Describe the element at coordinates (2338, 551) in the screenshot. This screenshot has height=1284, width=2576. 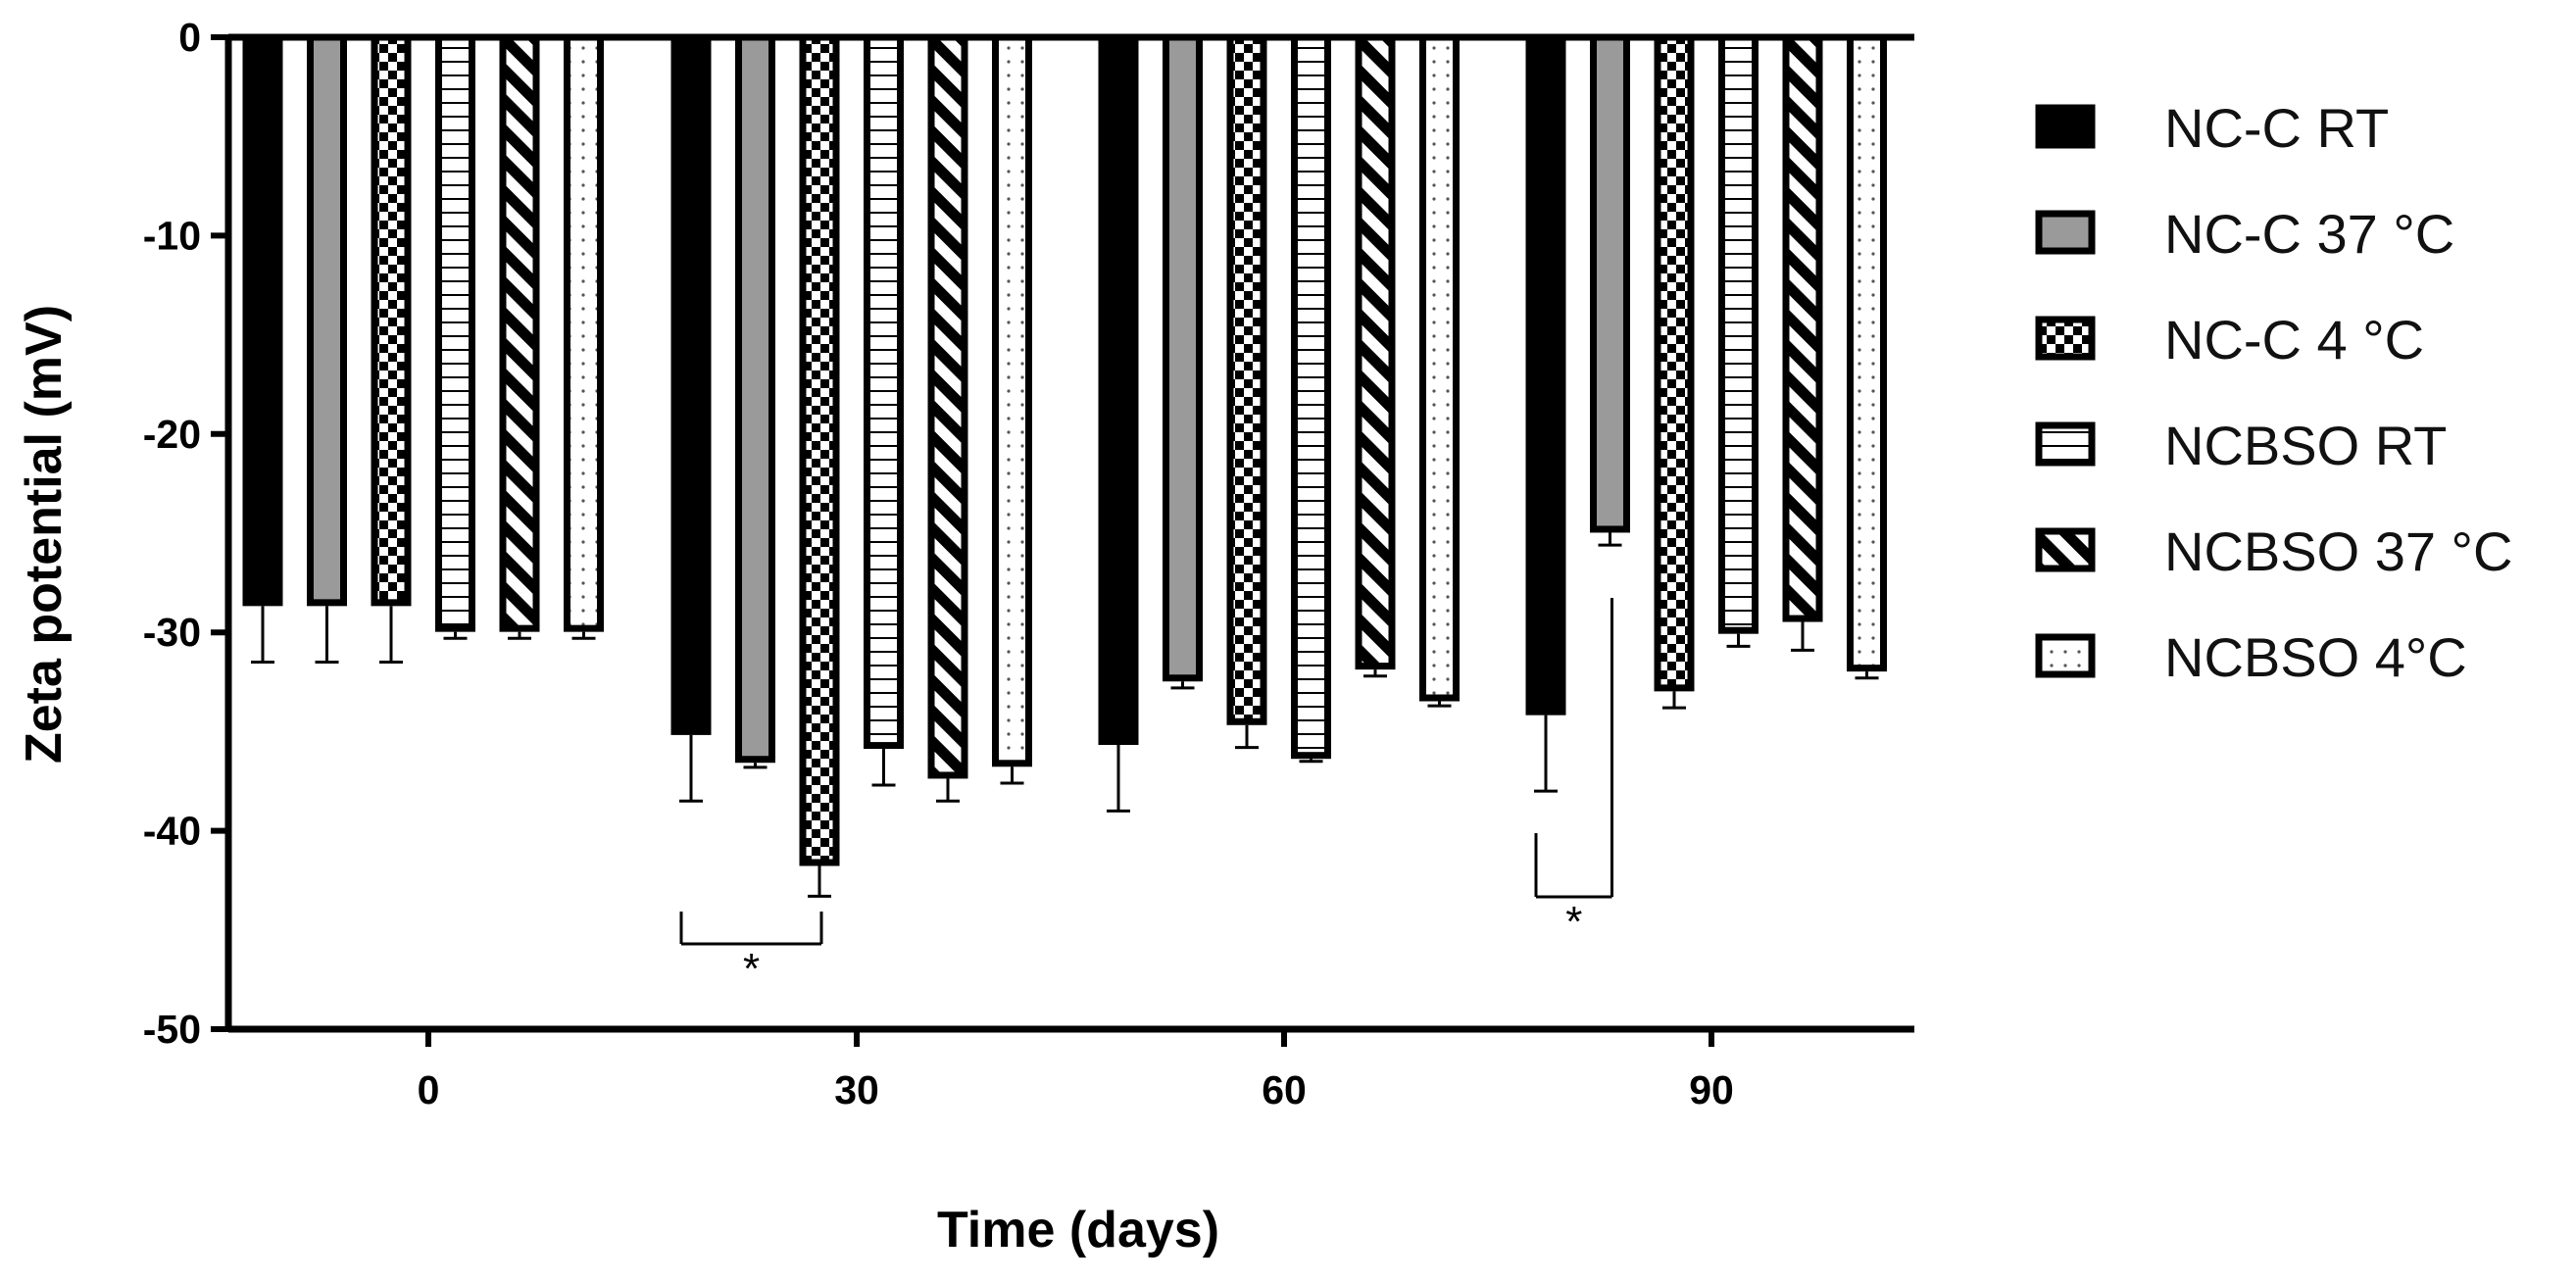
I see `legend-label: NCBSO 37 °C` at that location.